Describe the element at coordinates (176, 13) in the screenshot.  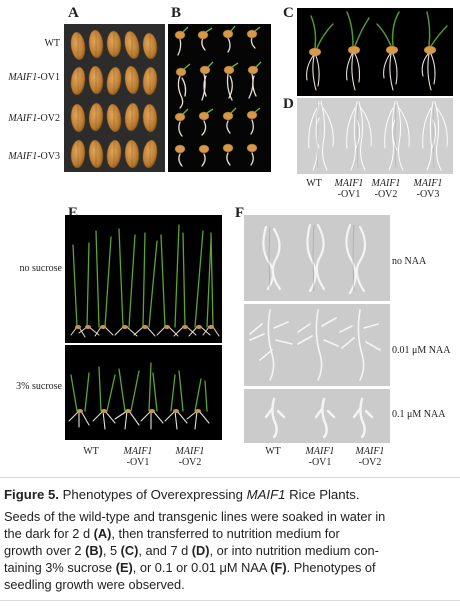
I see `panel-b-letter: B` at that location.